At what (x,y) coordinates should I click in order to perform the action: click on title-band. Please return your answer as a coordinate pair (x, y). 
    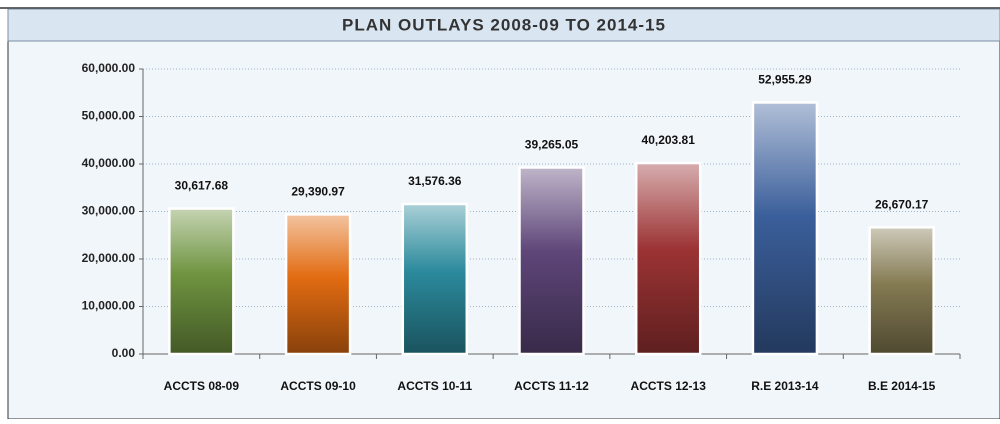
    Looking at the image, I should click on (503, 25).